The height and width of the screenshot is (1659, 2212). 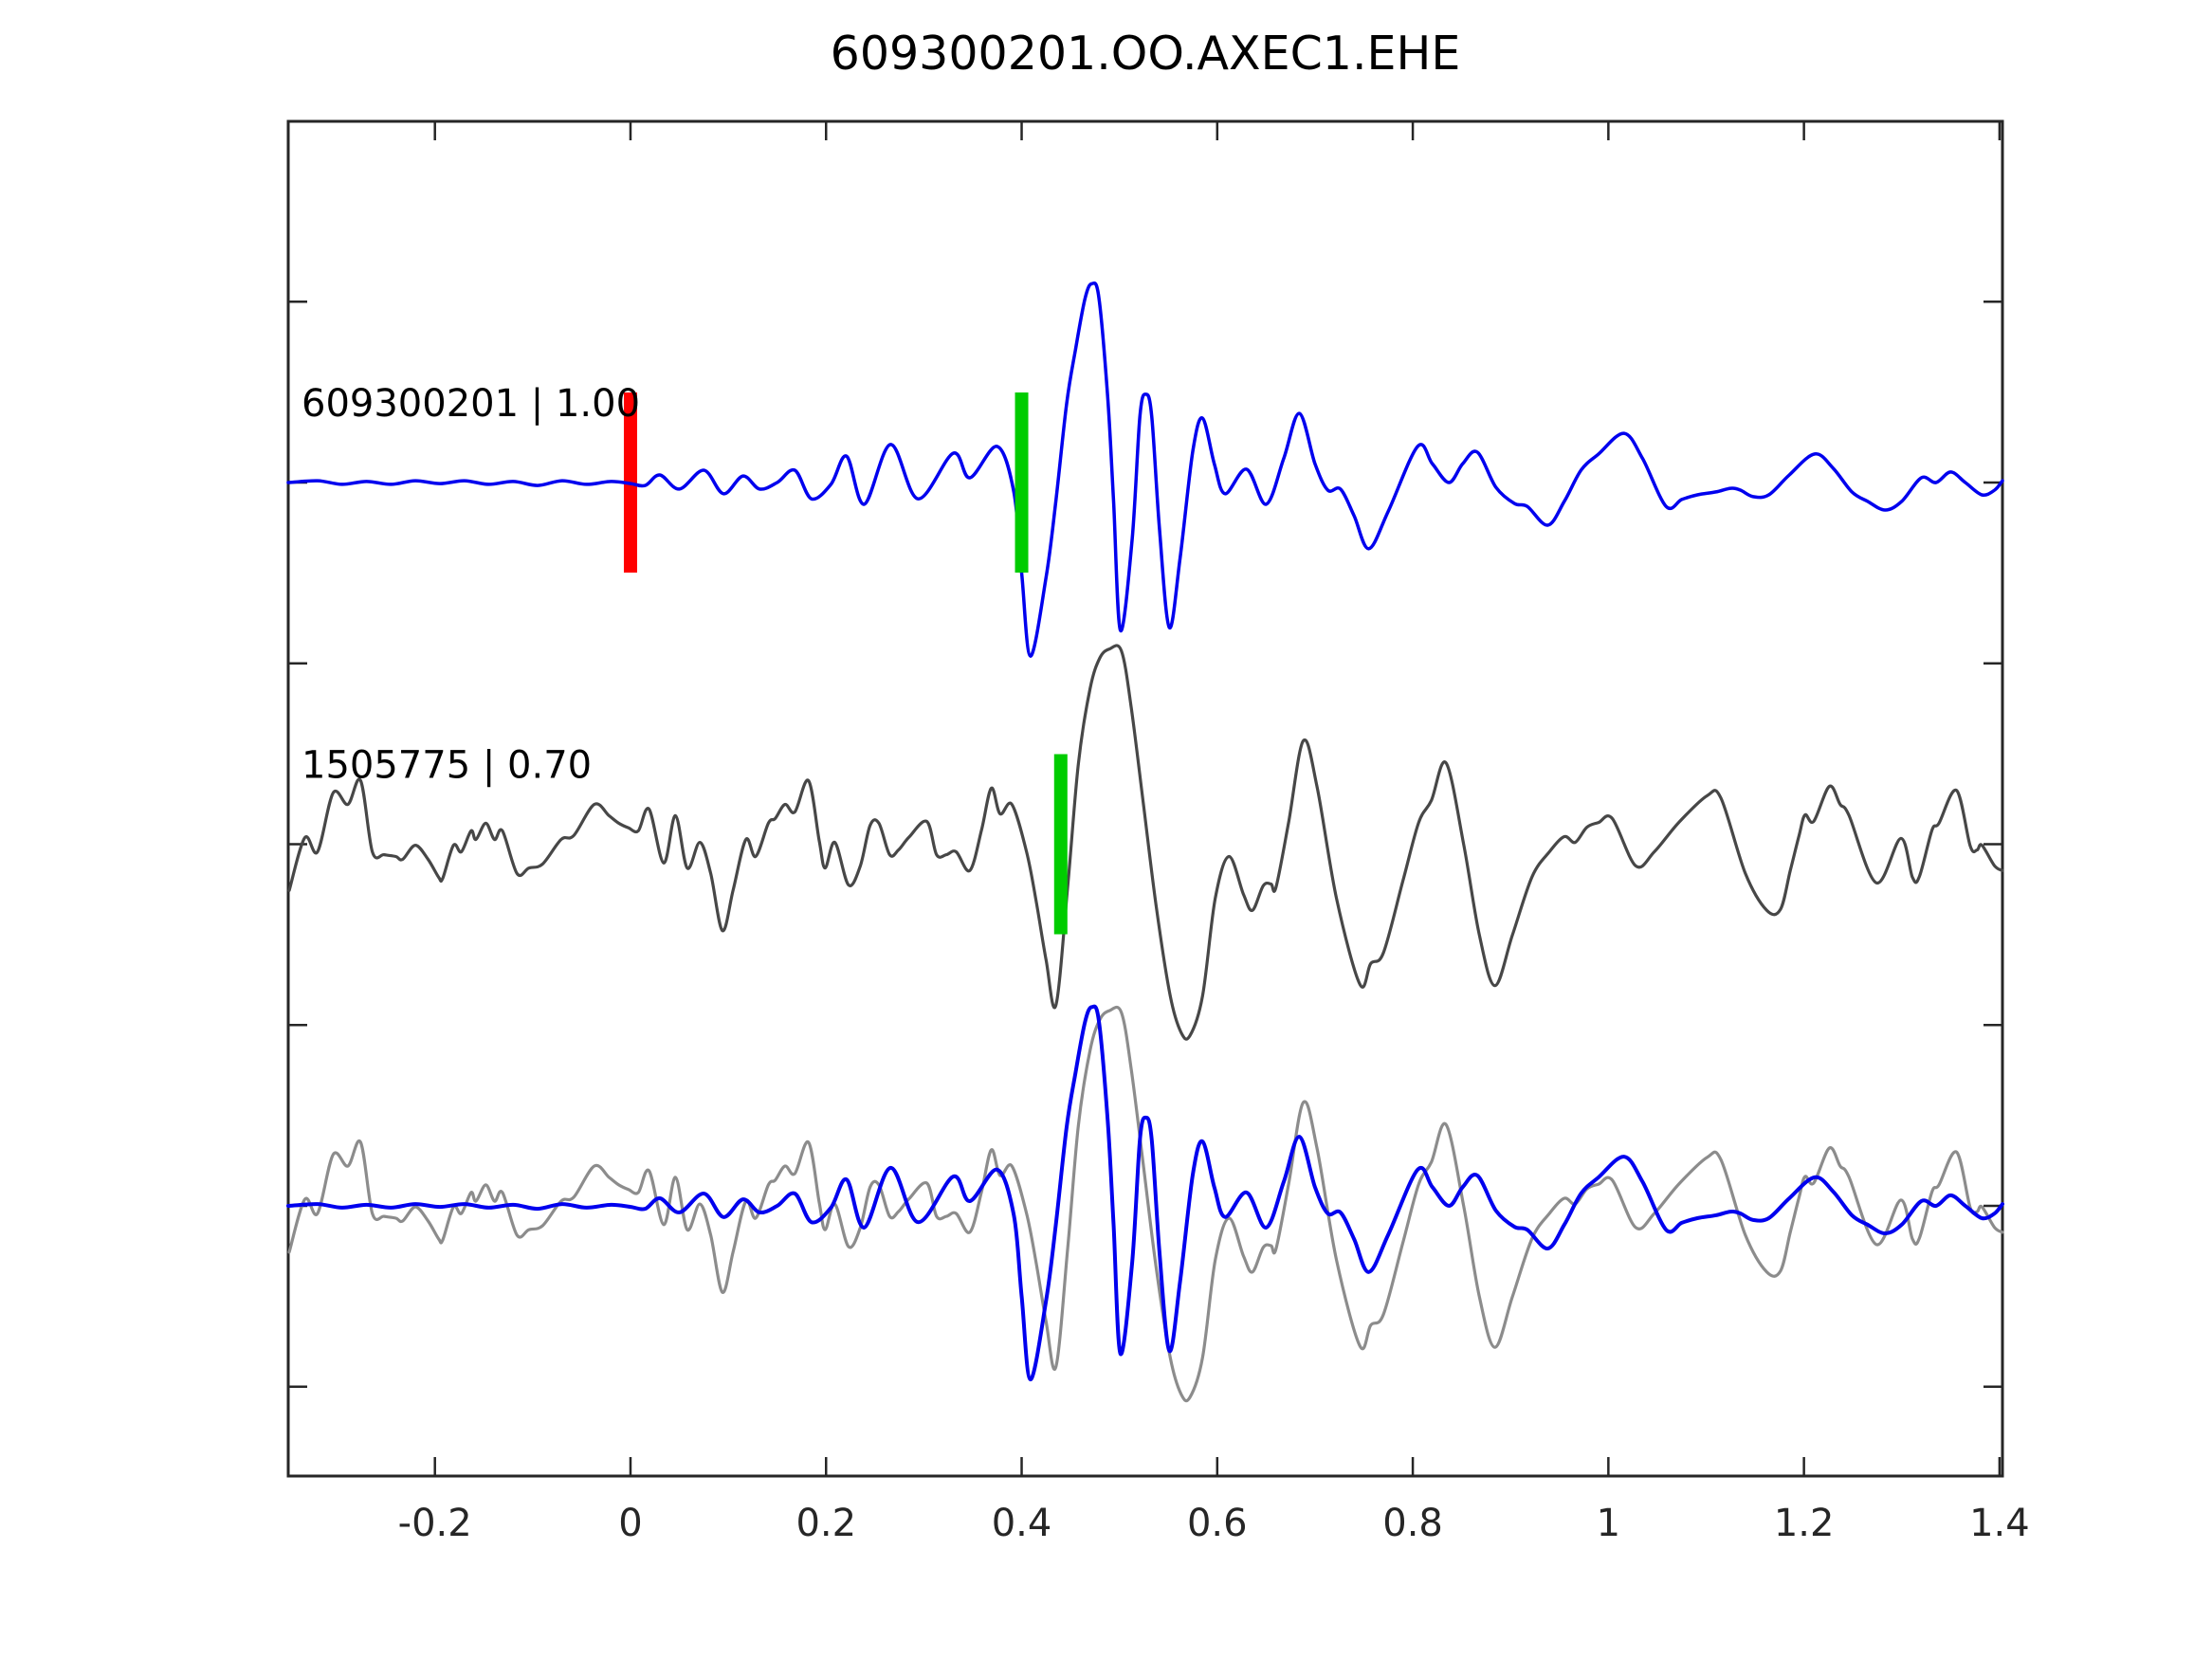 What do you see at coordinates (1022, 1523) in the screenshot?
I see `x-tick-label: 0.4` at bounding box center [1022, 1523].